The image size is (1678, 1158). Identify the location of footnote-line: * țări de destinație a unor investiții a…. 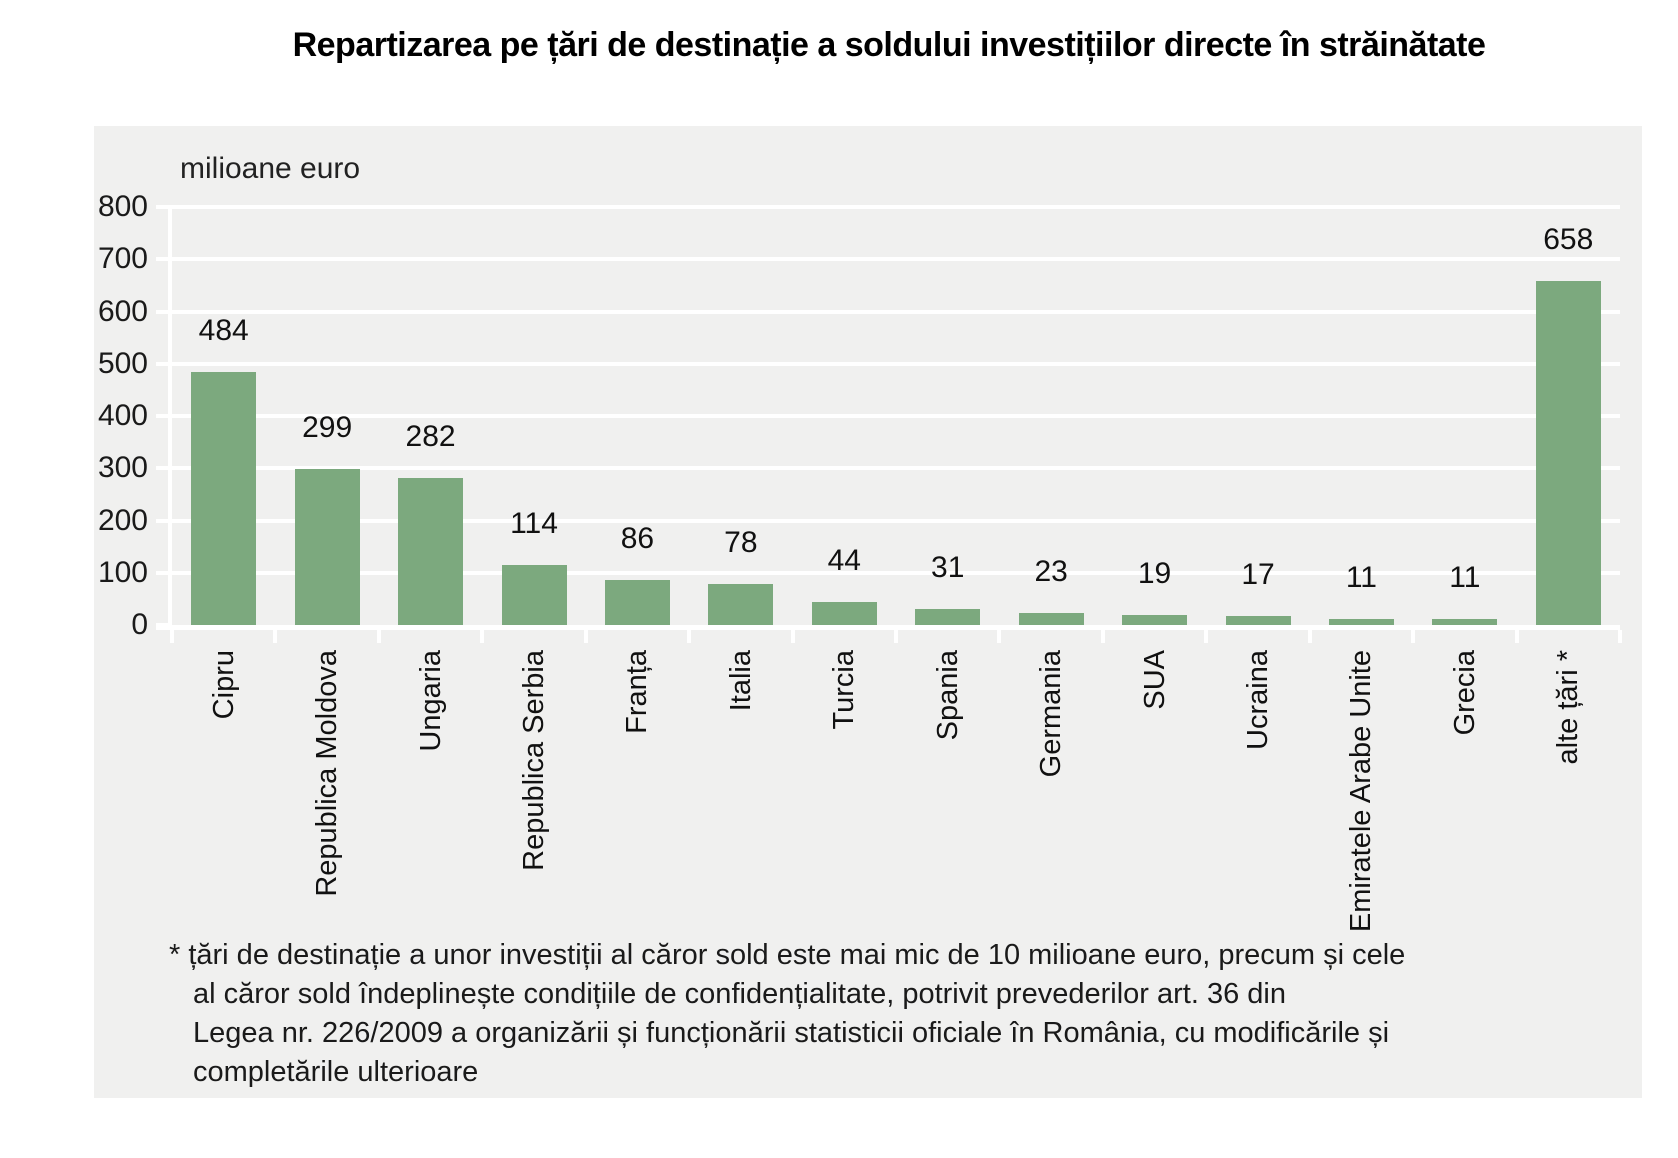
(787, 955).